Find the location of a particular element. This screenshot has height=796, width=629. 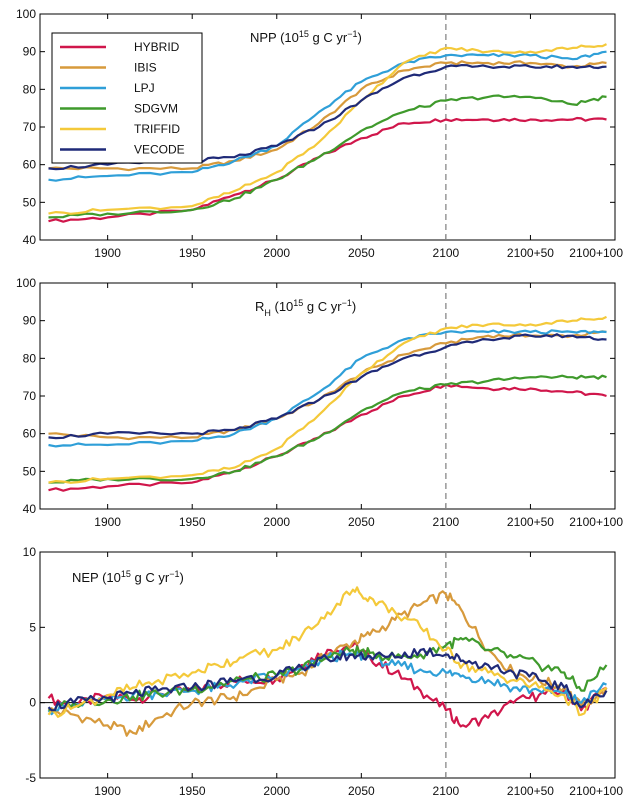

legend-label-triffid: TRIFFID is located at coordinates (157, 129).